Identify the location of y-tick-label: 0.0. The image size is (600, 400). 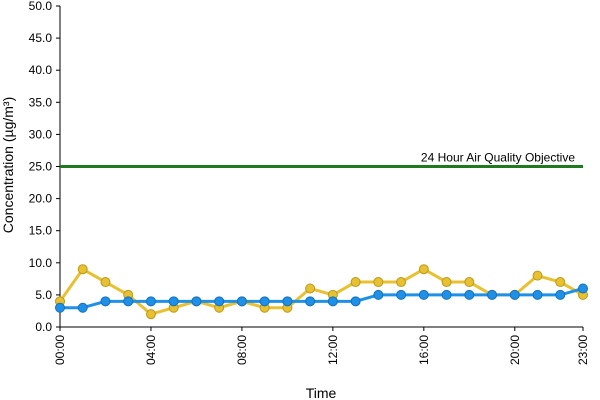
(43, 327).